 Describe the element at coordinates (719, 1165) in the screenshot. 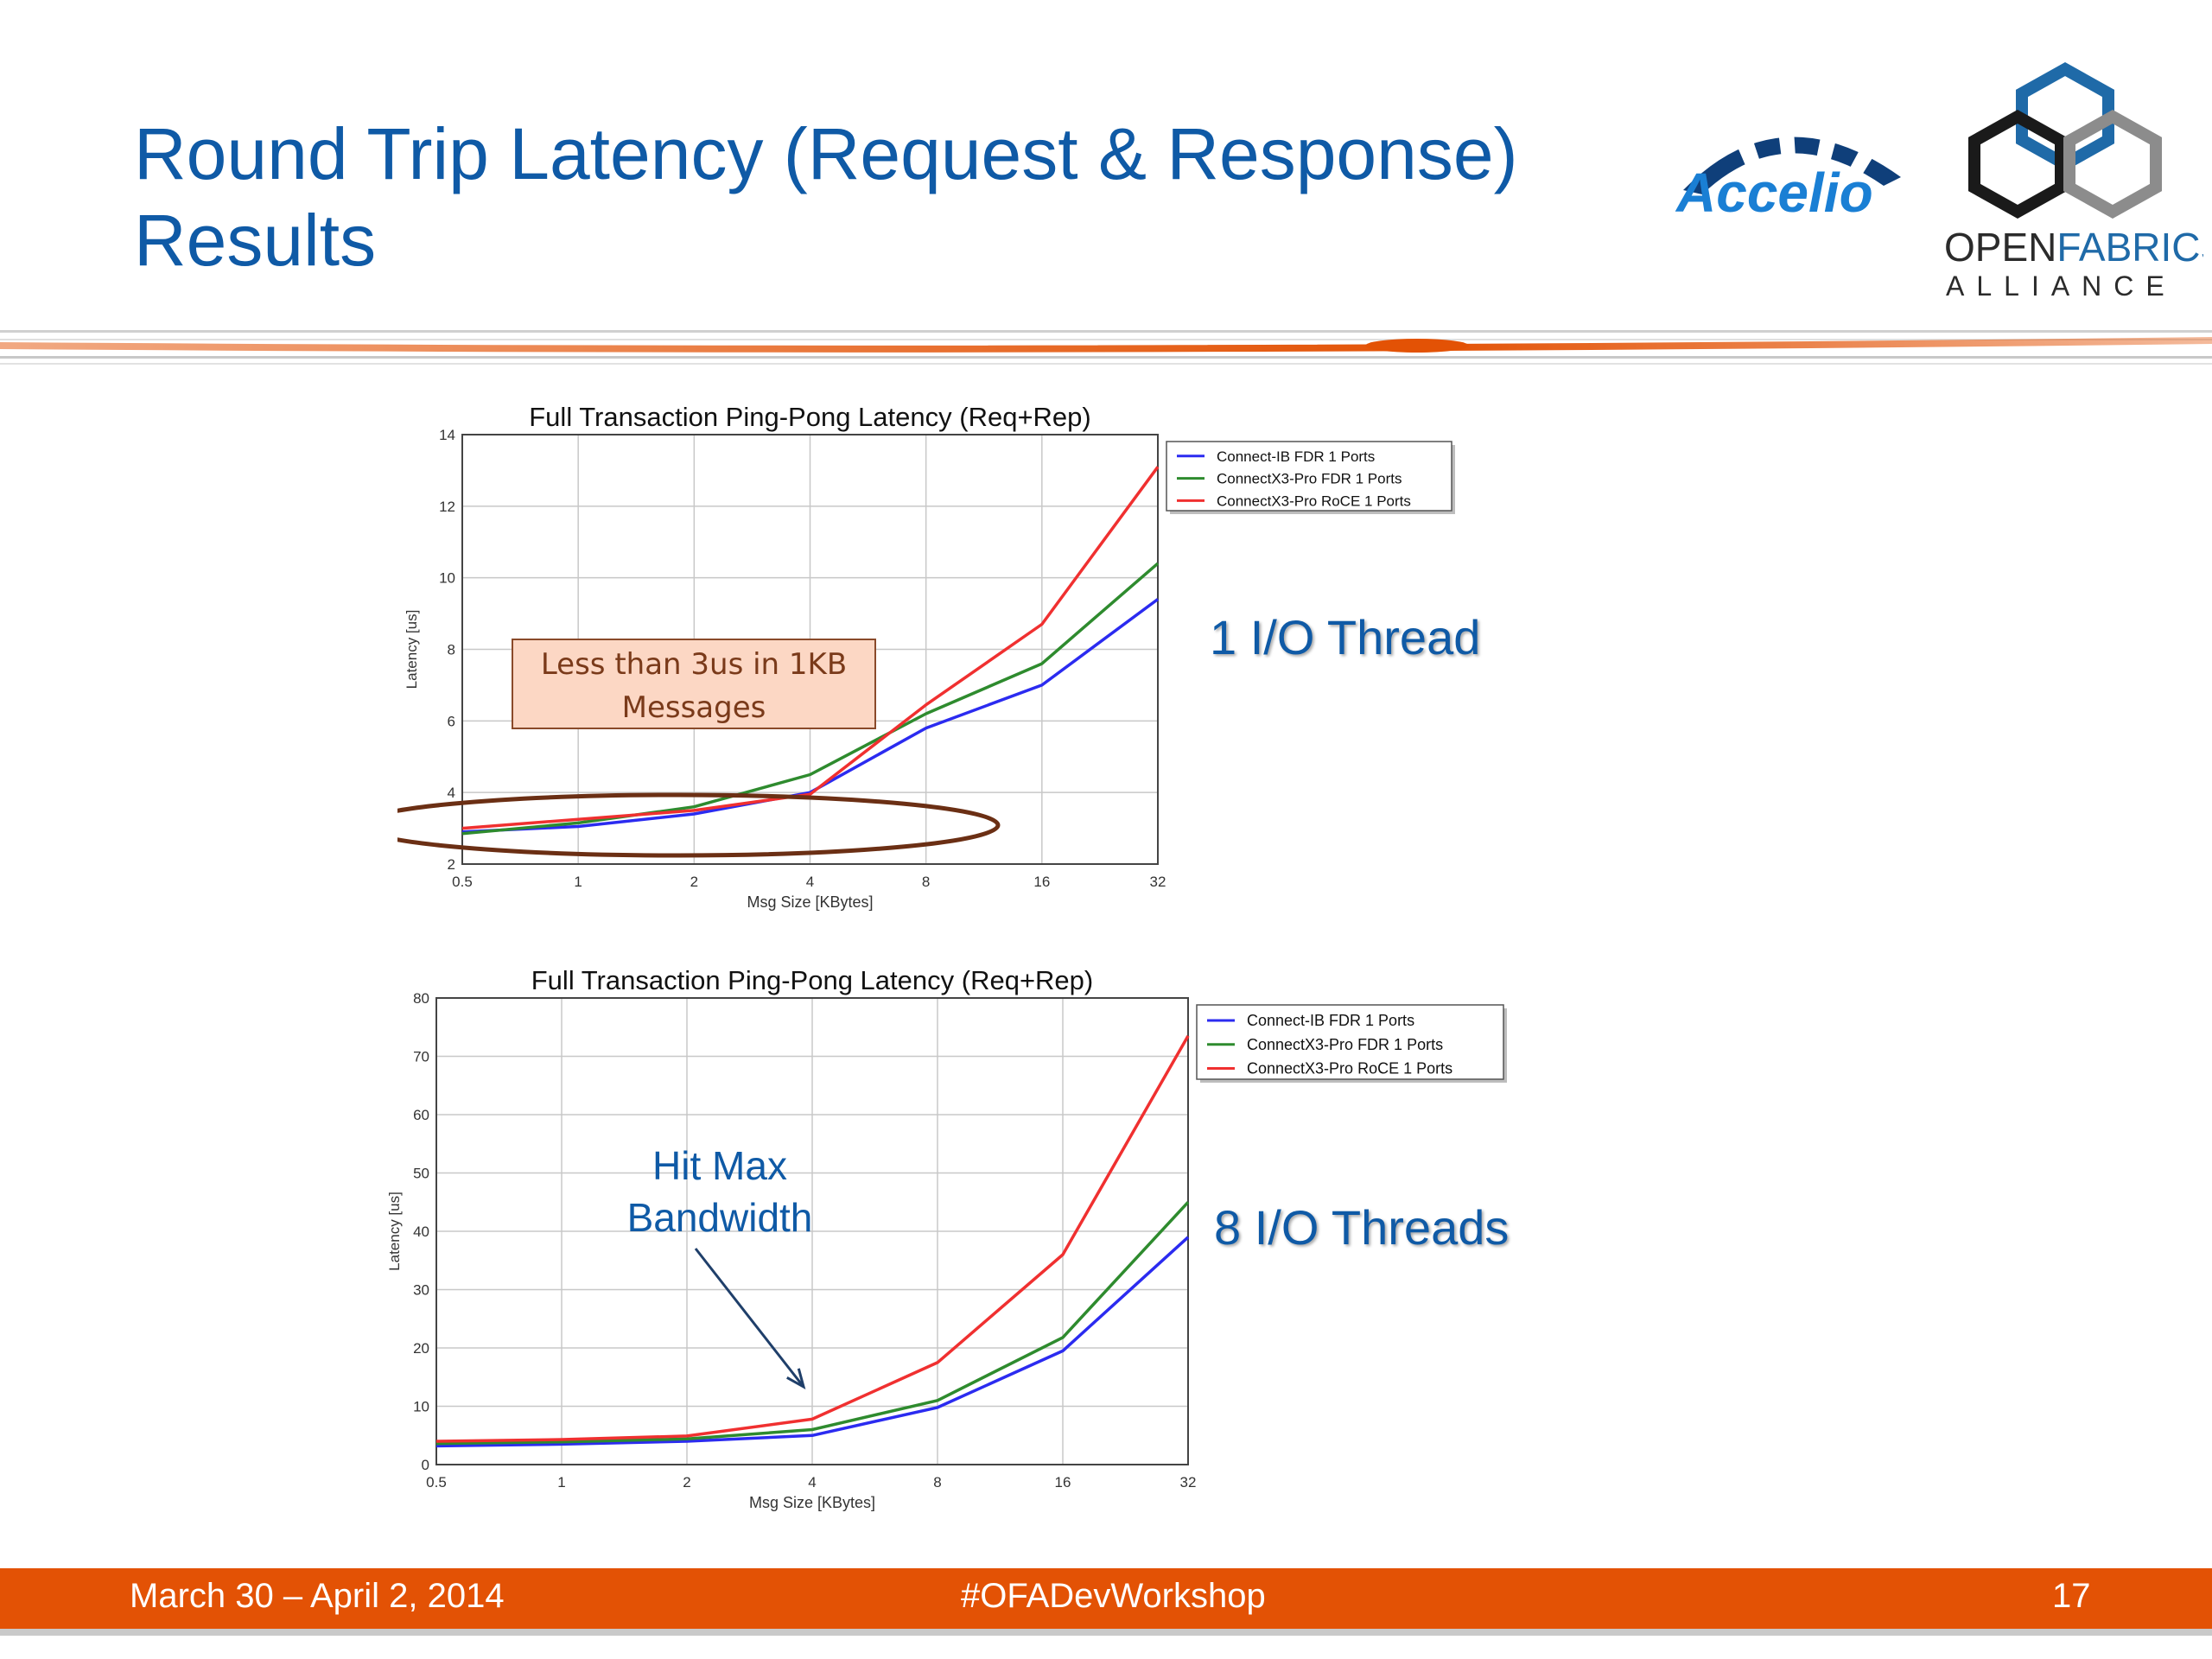

I see `annotation-text-line1: Hit Max` at that location.